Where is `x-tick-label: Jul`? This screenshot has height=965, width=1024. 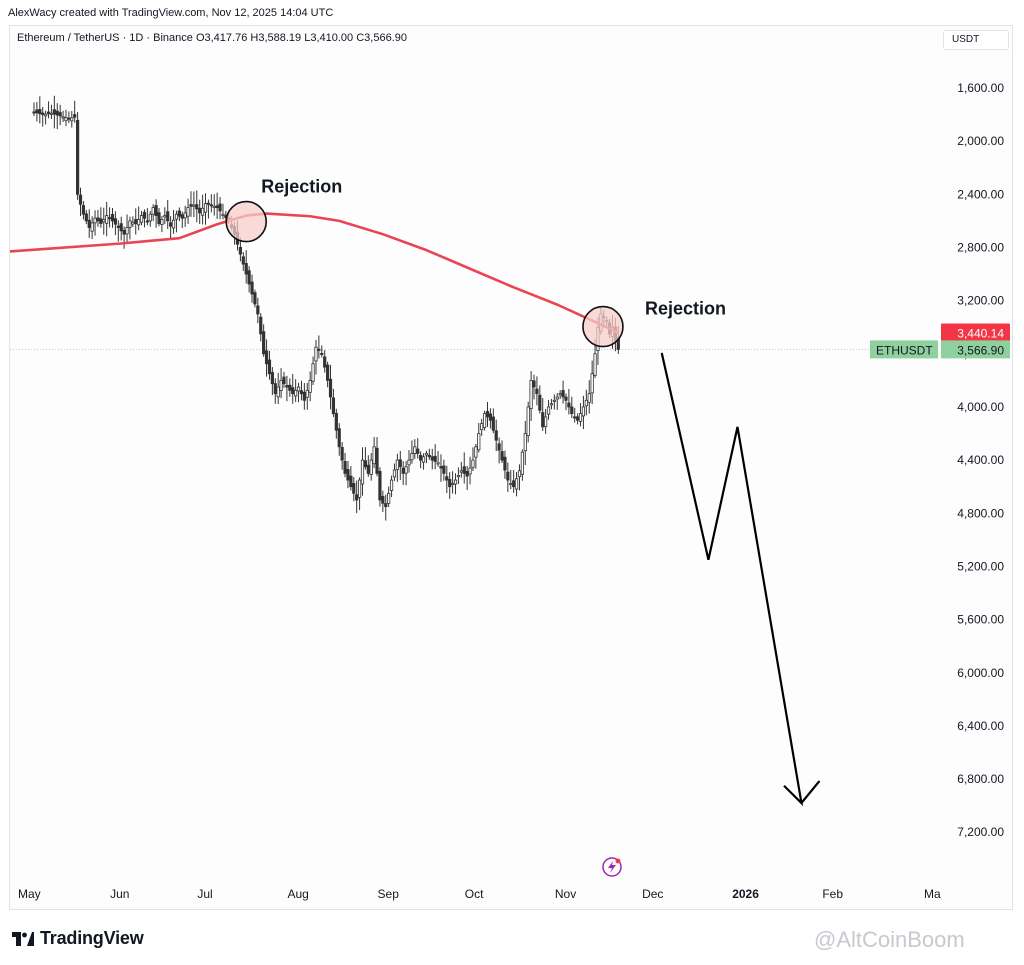
x-tick-label: Jul is located at coordinates (204, 894).